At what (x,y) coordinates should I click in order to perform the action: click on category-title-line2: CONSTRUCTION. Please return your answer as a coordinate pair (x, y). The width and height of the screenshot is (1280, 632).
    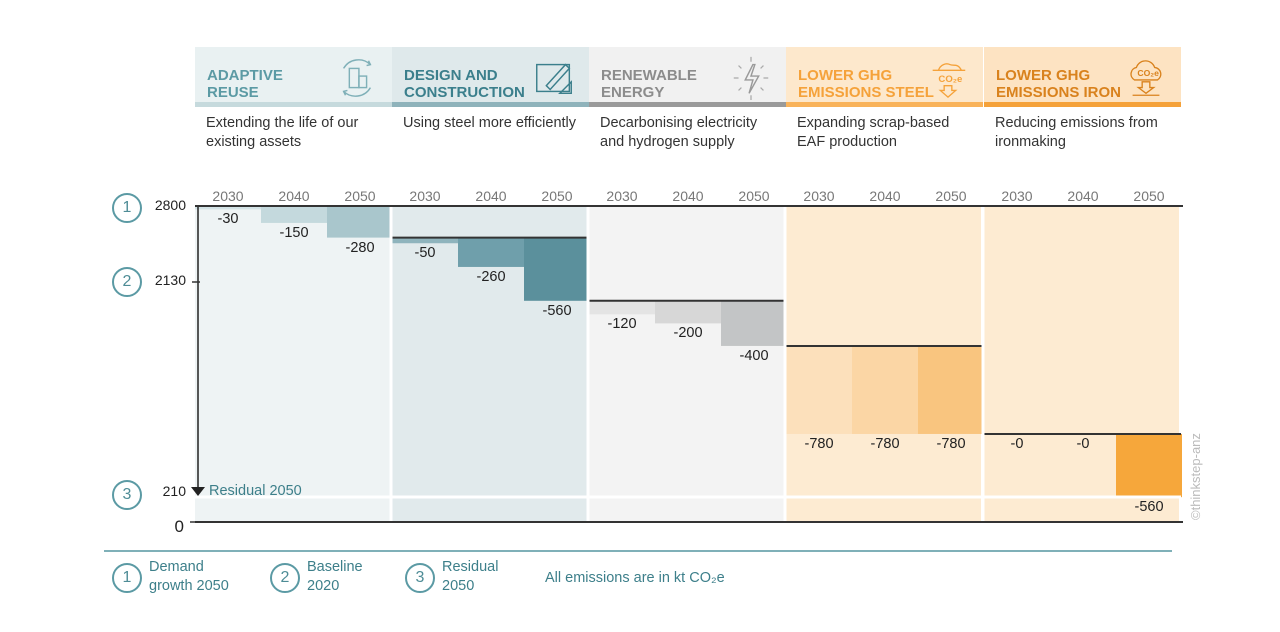
    Looking at the image, I should click on (464, 92).